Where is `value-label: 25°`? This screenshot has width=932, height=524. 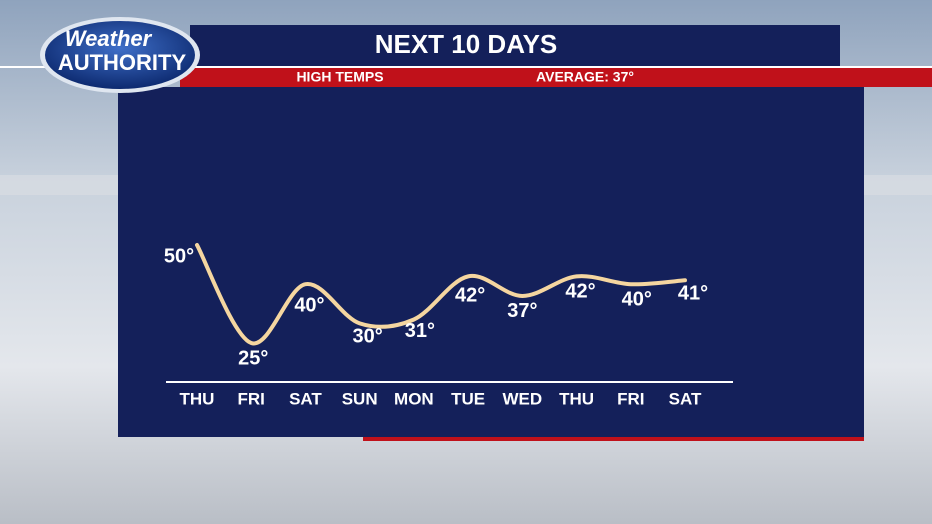 value-label: 25° is located at coordinates (253, 358).